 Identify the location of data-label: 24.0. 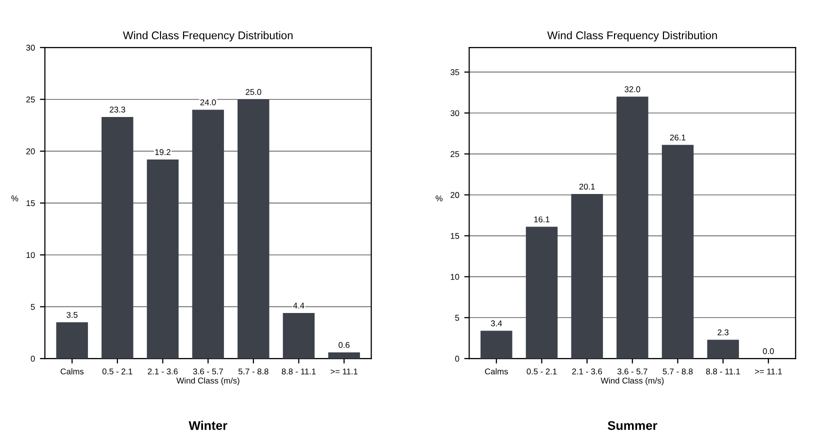
(208, 102).